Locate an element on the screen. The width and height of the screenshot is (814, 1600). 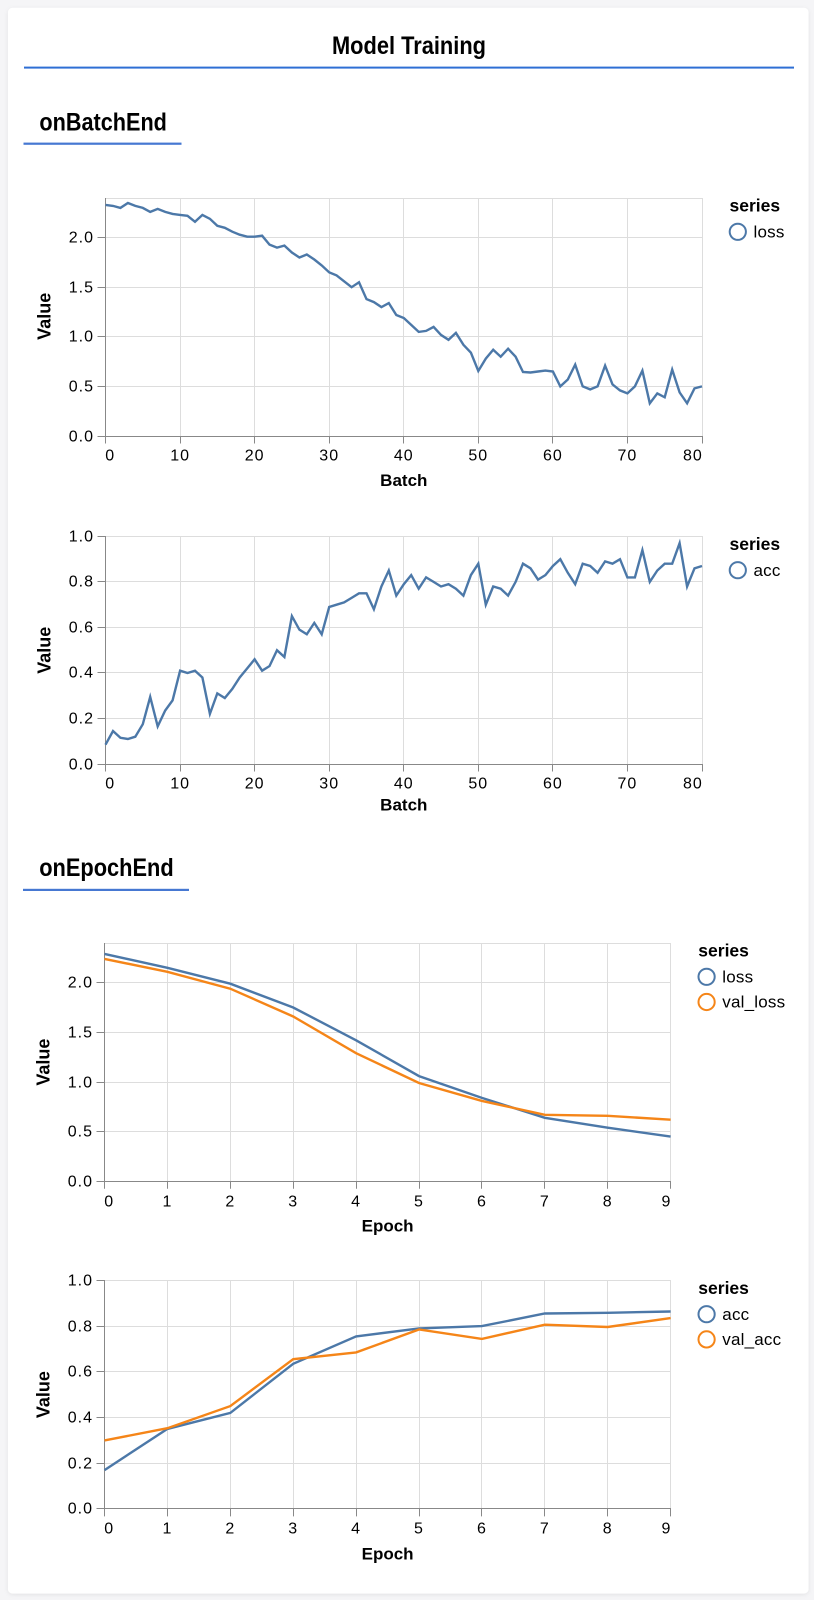
svg-text: val_loss is located at coordinates (753, 1002).